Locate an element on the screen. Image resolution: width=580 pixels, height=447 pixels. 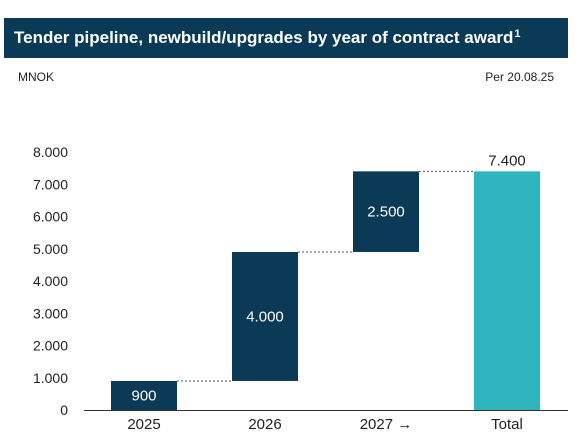
bar-value-label: 7.400 is located at coordinates (507, 160).